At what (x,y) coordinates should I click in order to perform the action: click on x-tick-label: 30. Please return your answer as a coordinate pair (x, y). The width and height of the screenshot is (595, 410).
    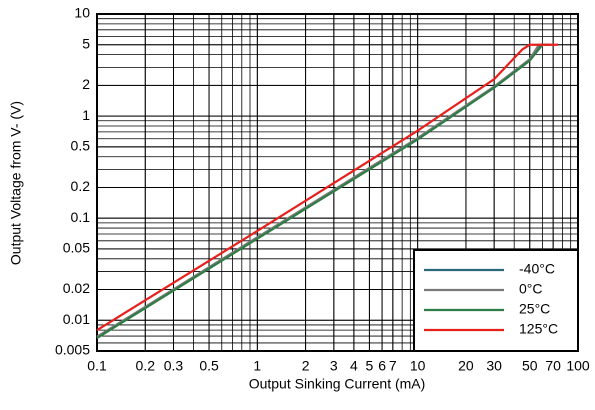
    Looking at the image, I should click on (494, 366).